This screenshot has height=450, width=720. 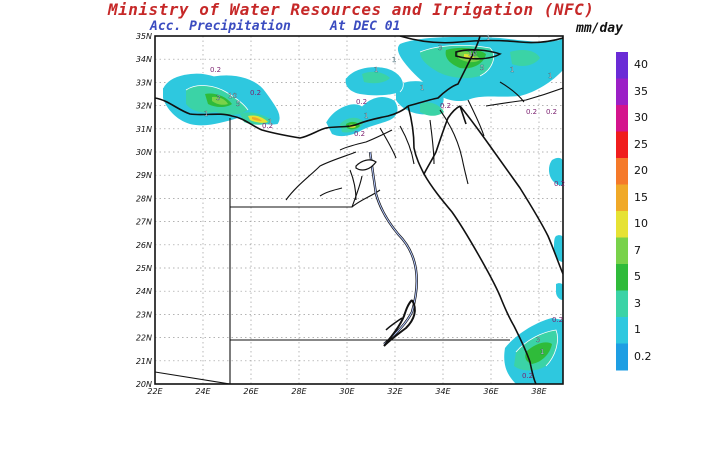 What do you see at coordinates (443, 391) in the screenshot?
I see `longitude-label: 34E` at bounding box center [443, 391].